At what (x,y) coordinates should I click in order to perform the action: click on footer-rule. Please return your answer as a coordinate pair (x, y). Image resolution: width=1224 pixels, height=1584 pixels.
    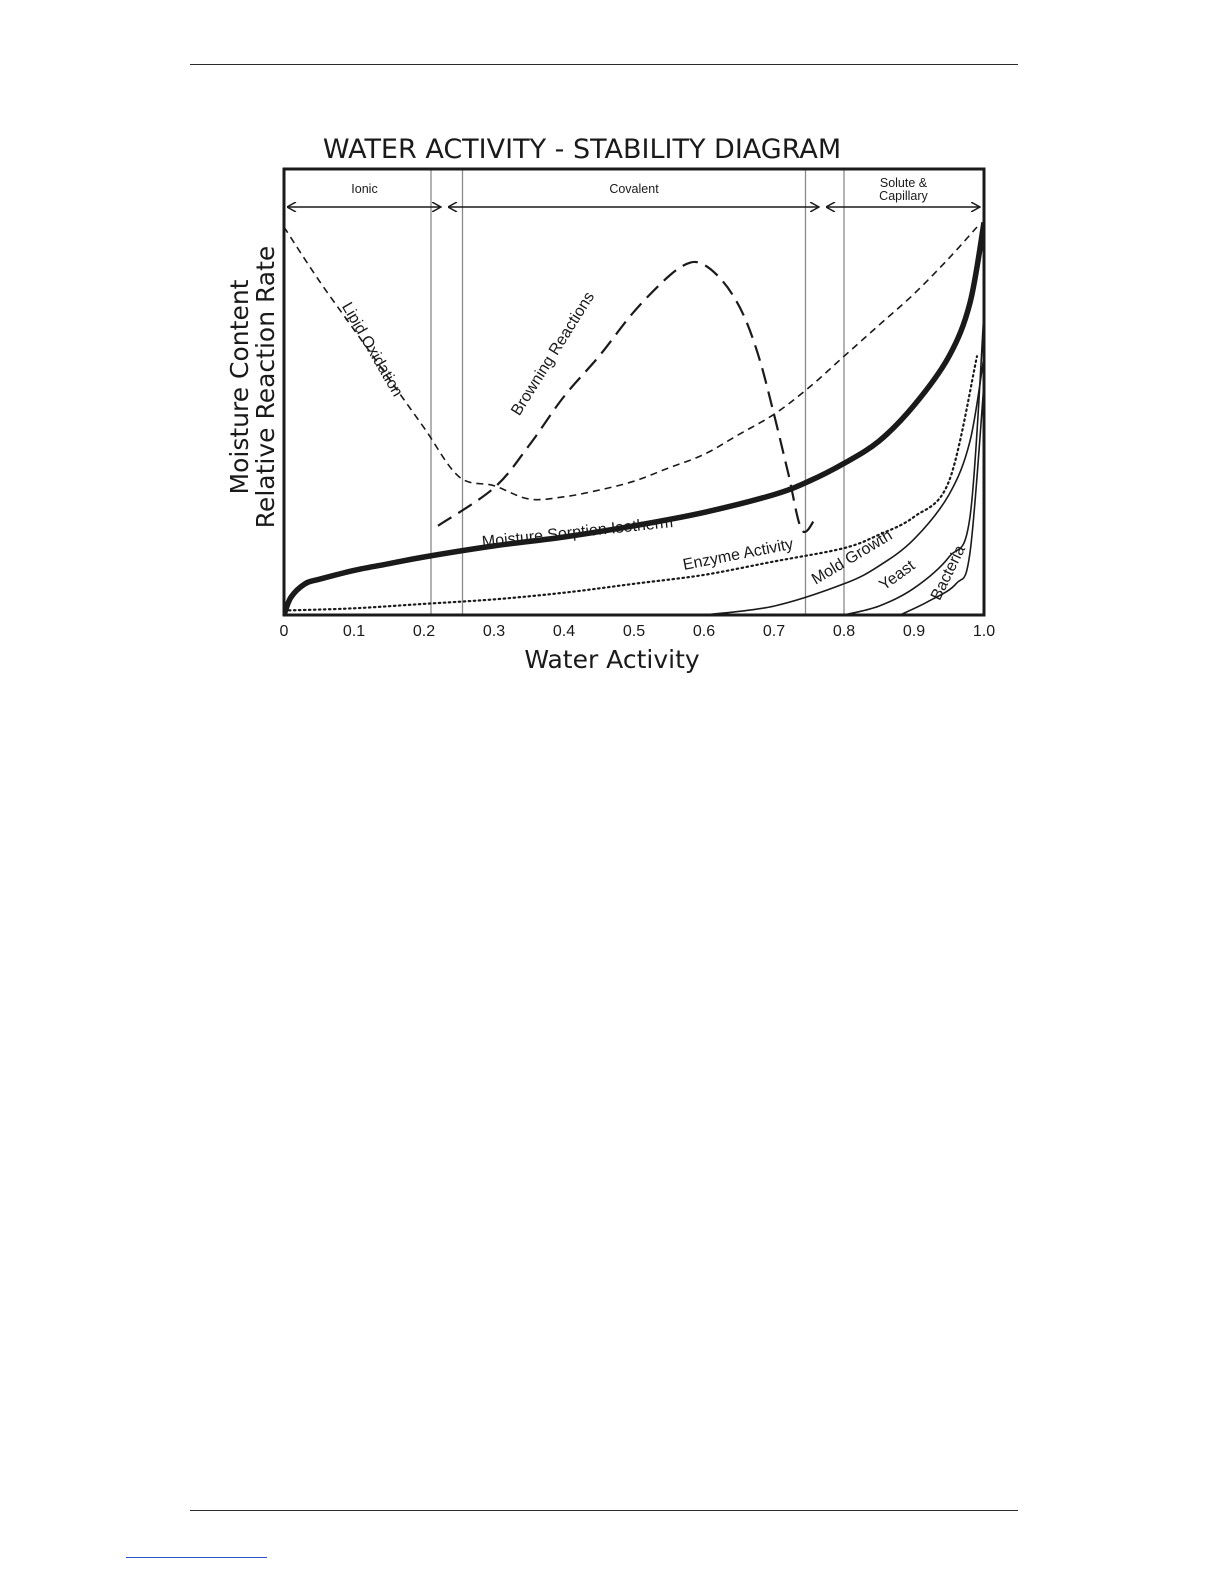
    Looking at the image, I should click on (604, 1510).